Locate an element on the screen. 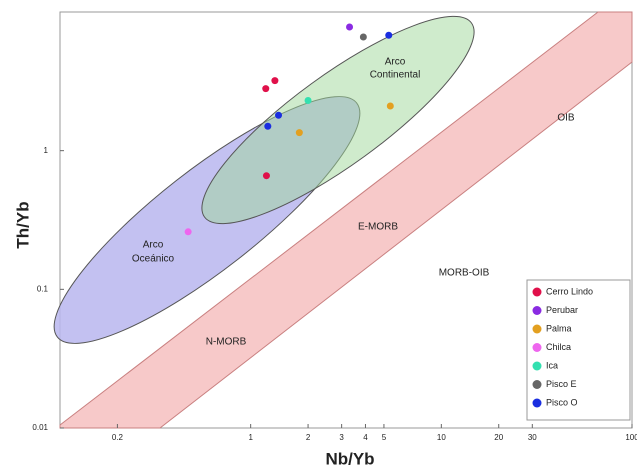 The width and height of the screenshot is (637, 471). legend-label: Pisco O is located at coordinates (562, 402).